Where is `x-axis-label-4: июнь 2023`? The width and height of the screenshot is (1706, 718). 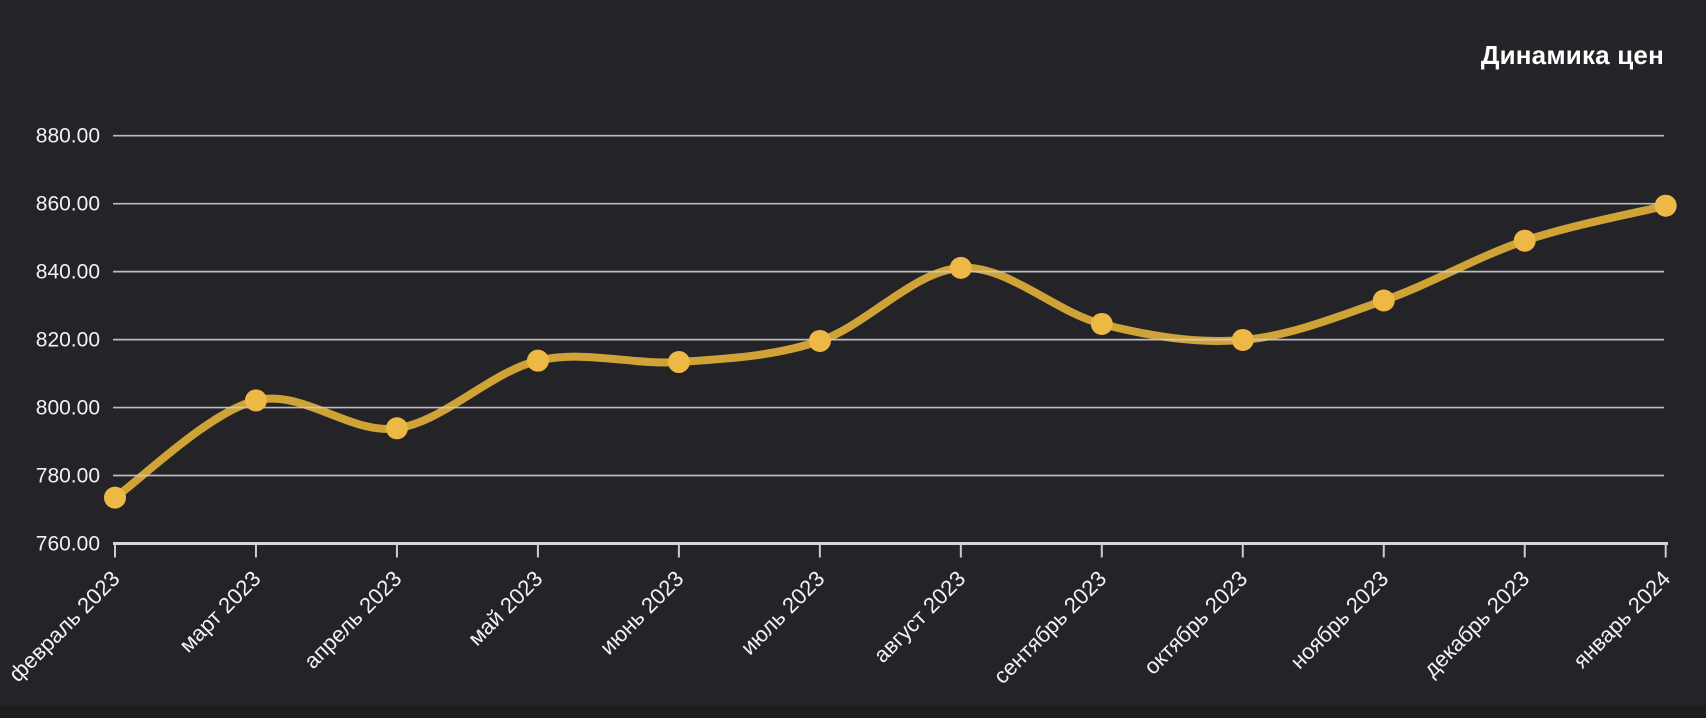
x-axis-label-4: июнь 2023 is located at coordinates (642, 613).